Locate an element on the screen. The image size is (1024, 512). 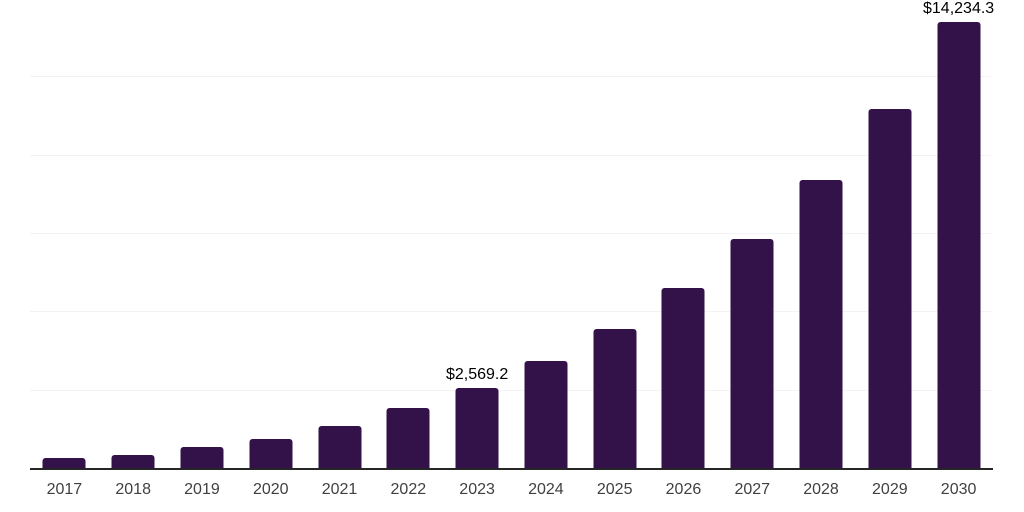
bar-slot-2025 is located at coordinates (614, 234).